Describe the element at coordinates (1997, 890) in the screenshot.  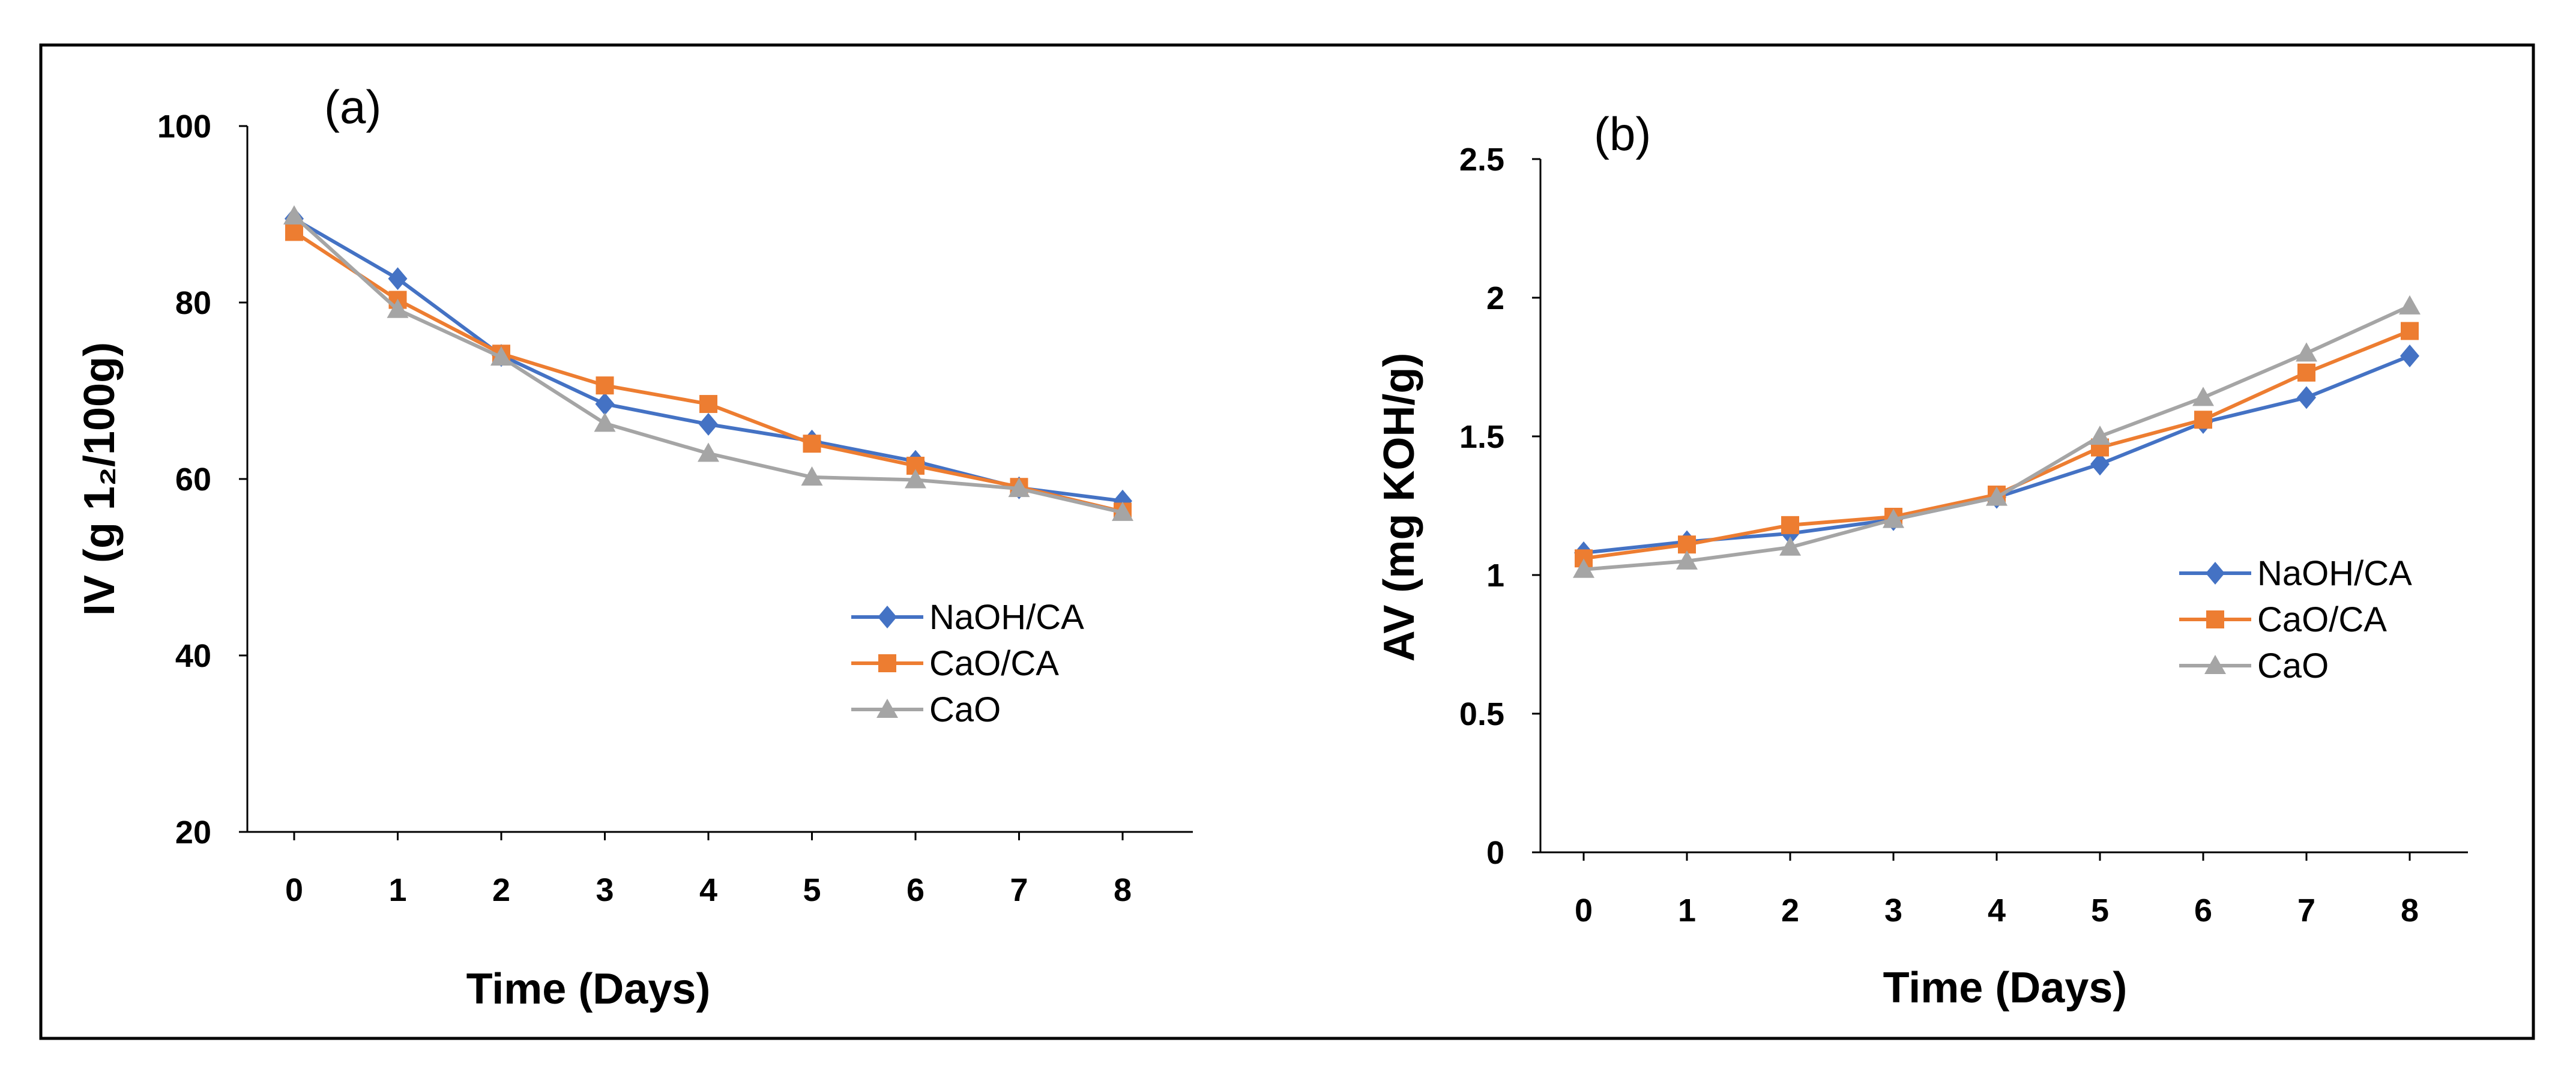
I see `panel-b-x-ticks: 0 1 2 3 4 5 6 7 8` at that location.